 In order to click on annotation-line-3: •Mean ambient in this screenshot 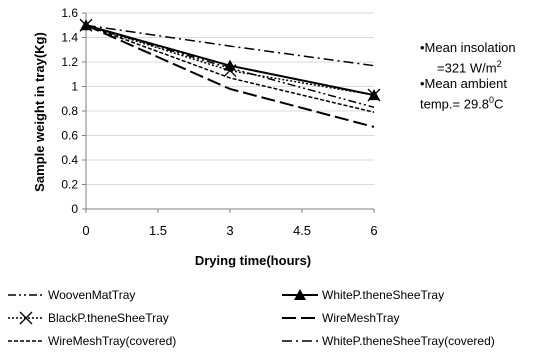, I will do `click(463, 84)`.